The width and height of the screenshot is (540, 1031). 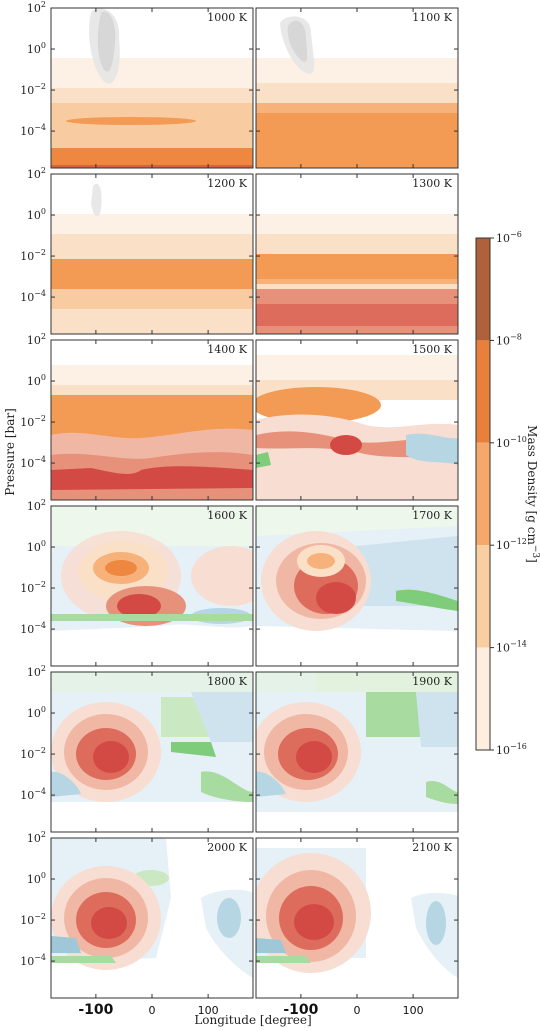 What do you see at coordinates (357, 927) in the screenshot?
I see `panel-2100k: 2100 K -100 0 100` at bounding box center [357, 927].